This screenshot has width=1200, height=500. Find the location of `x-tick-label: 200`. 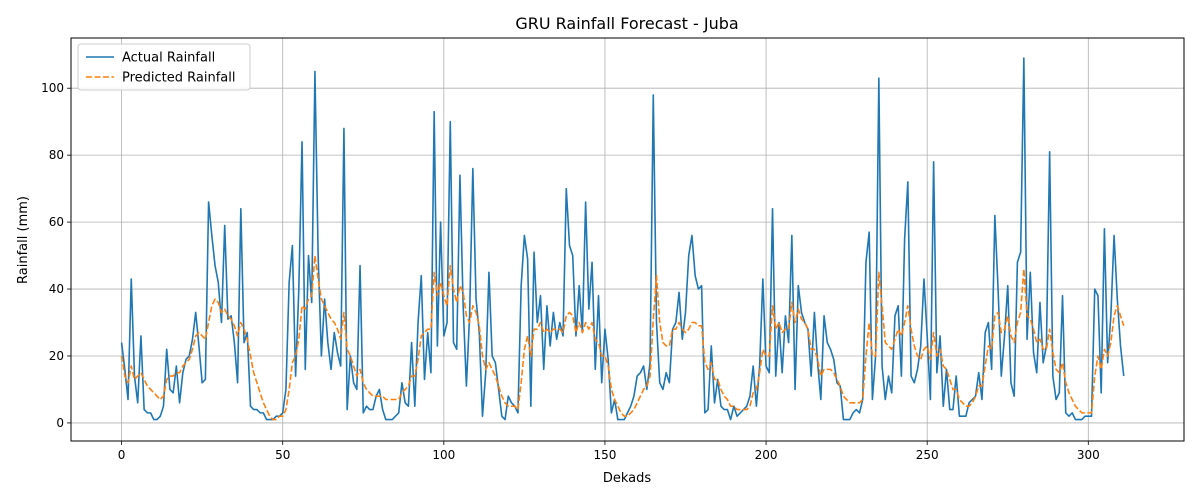

x-tick-label: 200 is located at coordinates (766, 455).